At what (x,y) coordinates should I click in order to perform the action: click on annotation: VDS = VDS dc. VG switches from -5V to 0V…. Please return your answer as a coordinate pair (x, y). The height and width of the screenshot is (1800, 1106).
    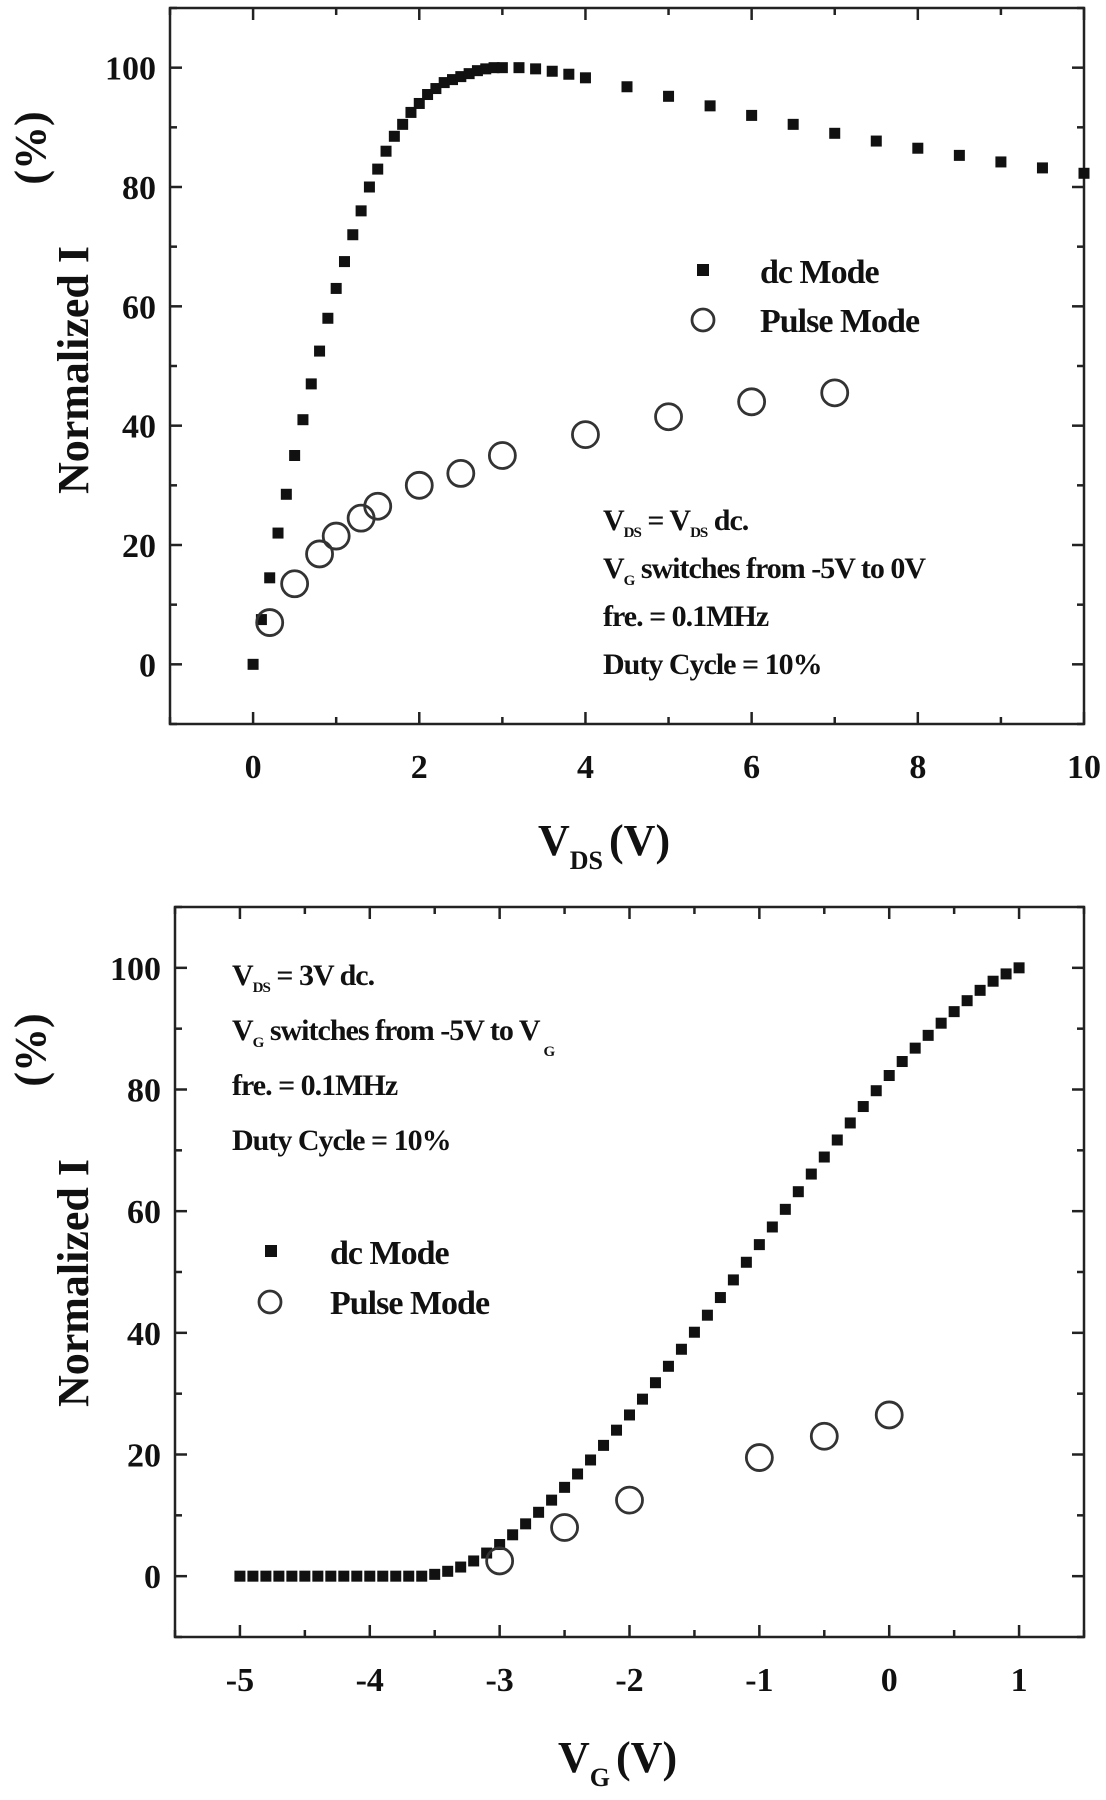
    Looking at the image, I should click on (765, 592).